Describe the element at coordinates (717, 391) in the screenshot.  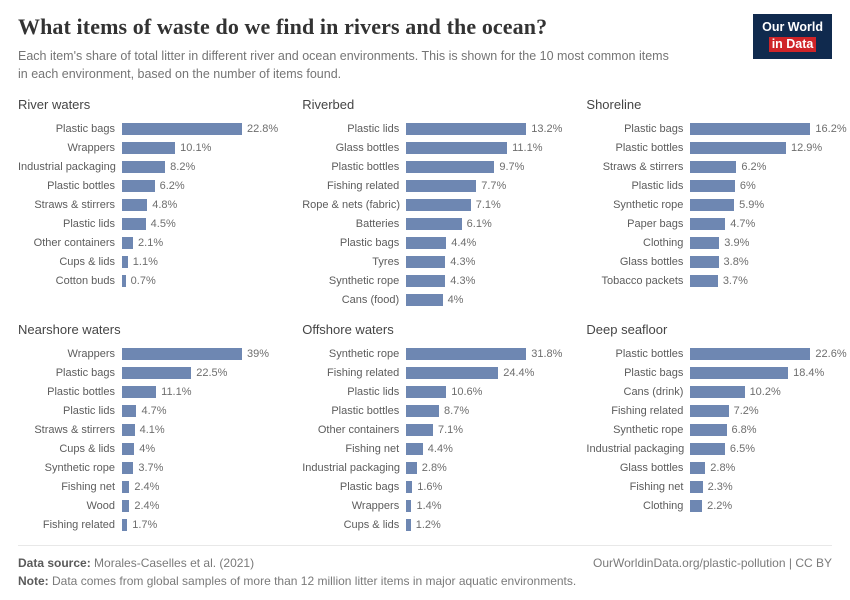
I see `bar-cans-drink` at that location.